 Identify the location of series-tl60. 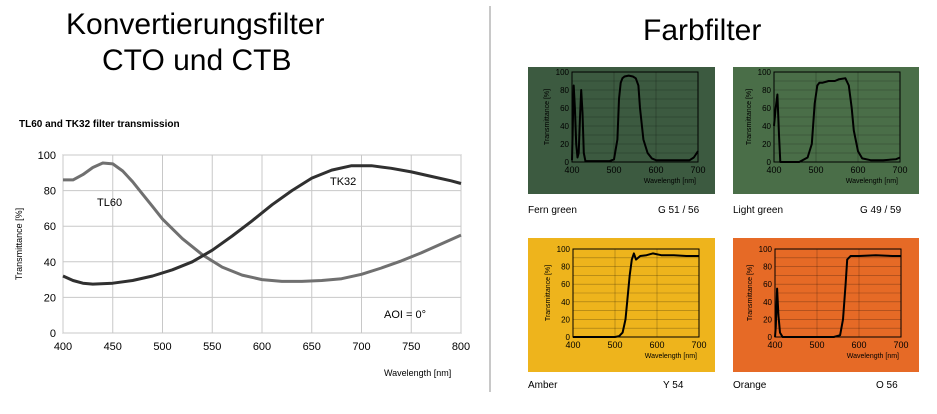
(262, 222).